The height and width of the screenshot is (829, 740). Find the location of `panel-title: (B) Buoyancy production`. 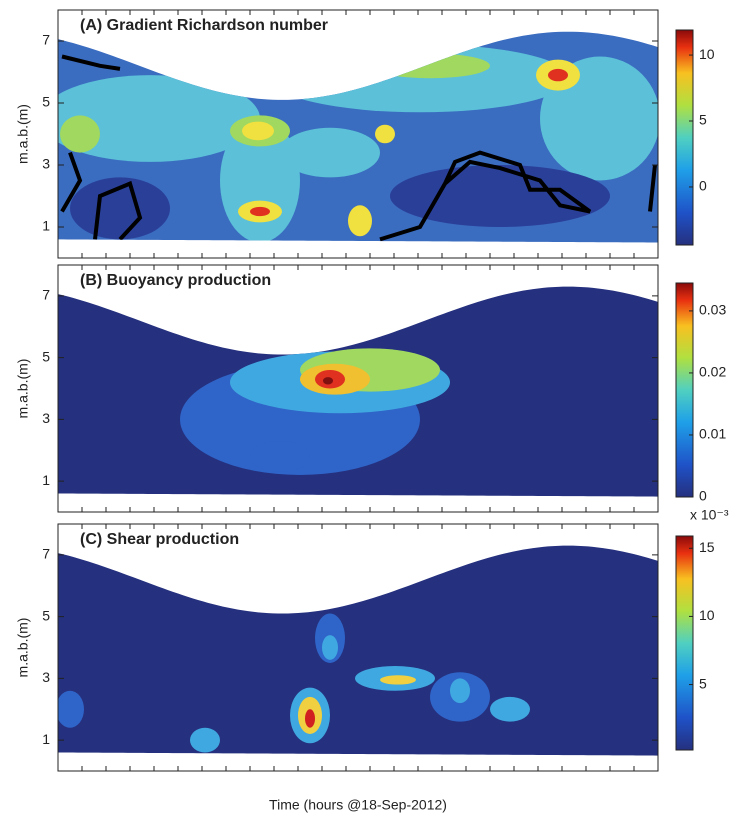

panel-title: (B) Buoyancy production is located at coordinates (175, 280).